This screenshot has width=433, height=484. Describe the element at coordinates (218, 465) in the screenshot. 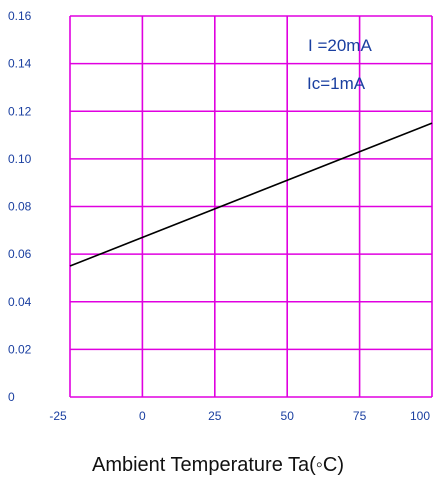

I see `x-axis-label: Ambient Temperature Ta(◦C)` at that location.